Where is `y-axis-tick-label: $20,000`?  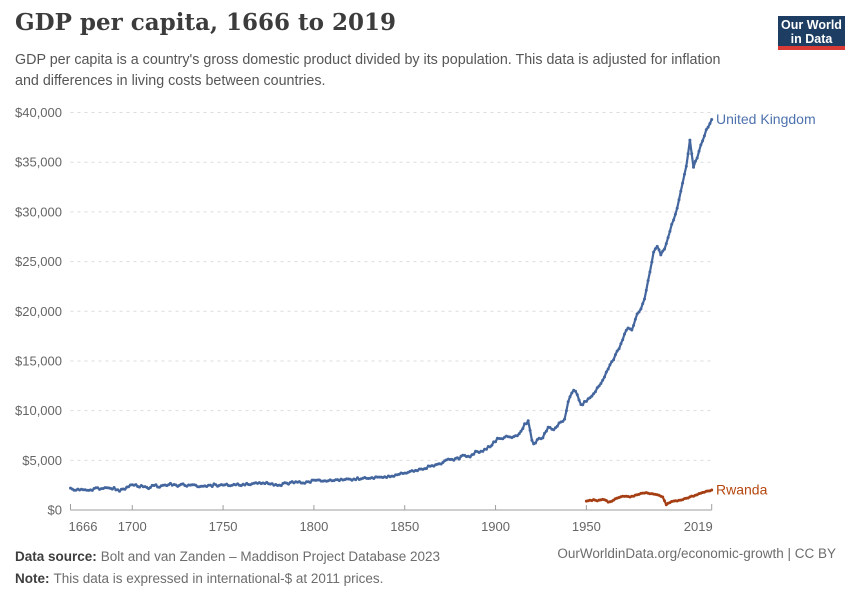 y-axis-tick-label: $20,000 is located at coordinates (38, 311).